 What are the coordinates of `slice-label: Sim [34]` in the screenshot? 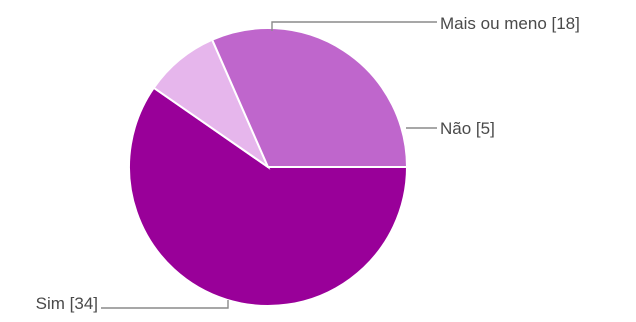 It's located at (67, 303).